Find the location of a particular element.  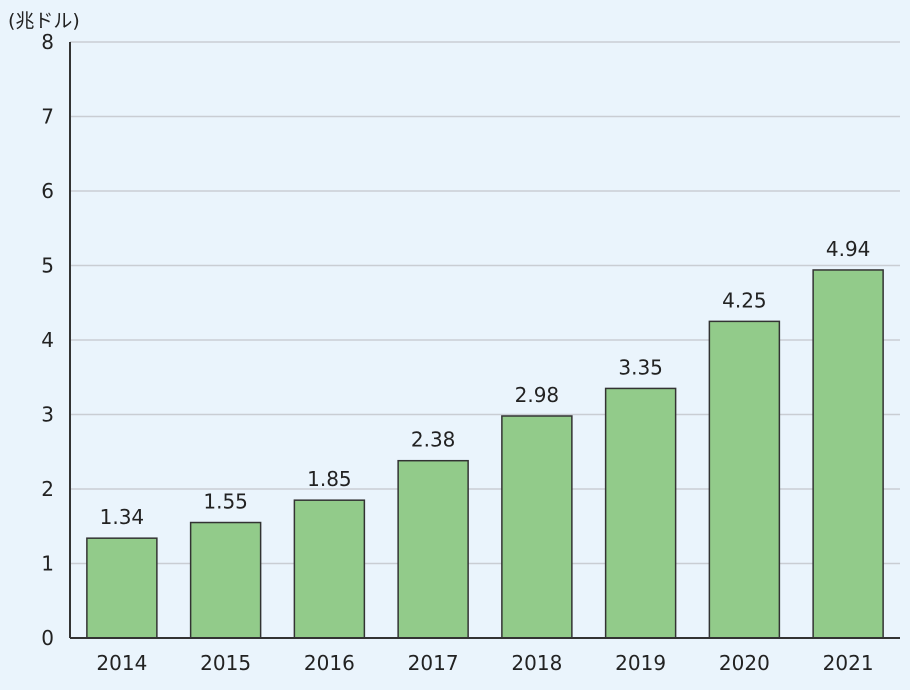

x-tick-label-2014: 2014 is located at coordinates (121, 663).